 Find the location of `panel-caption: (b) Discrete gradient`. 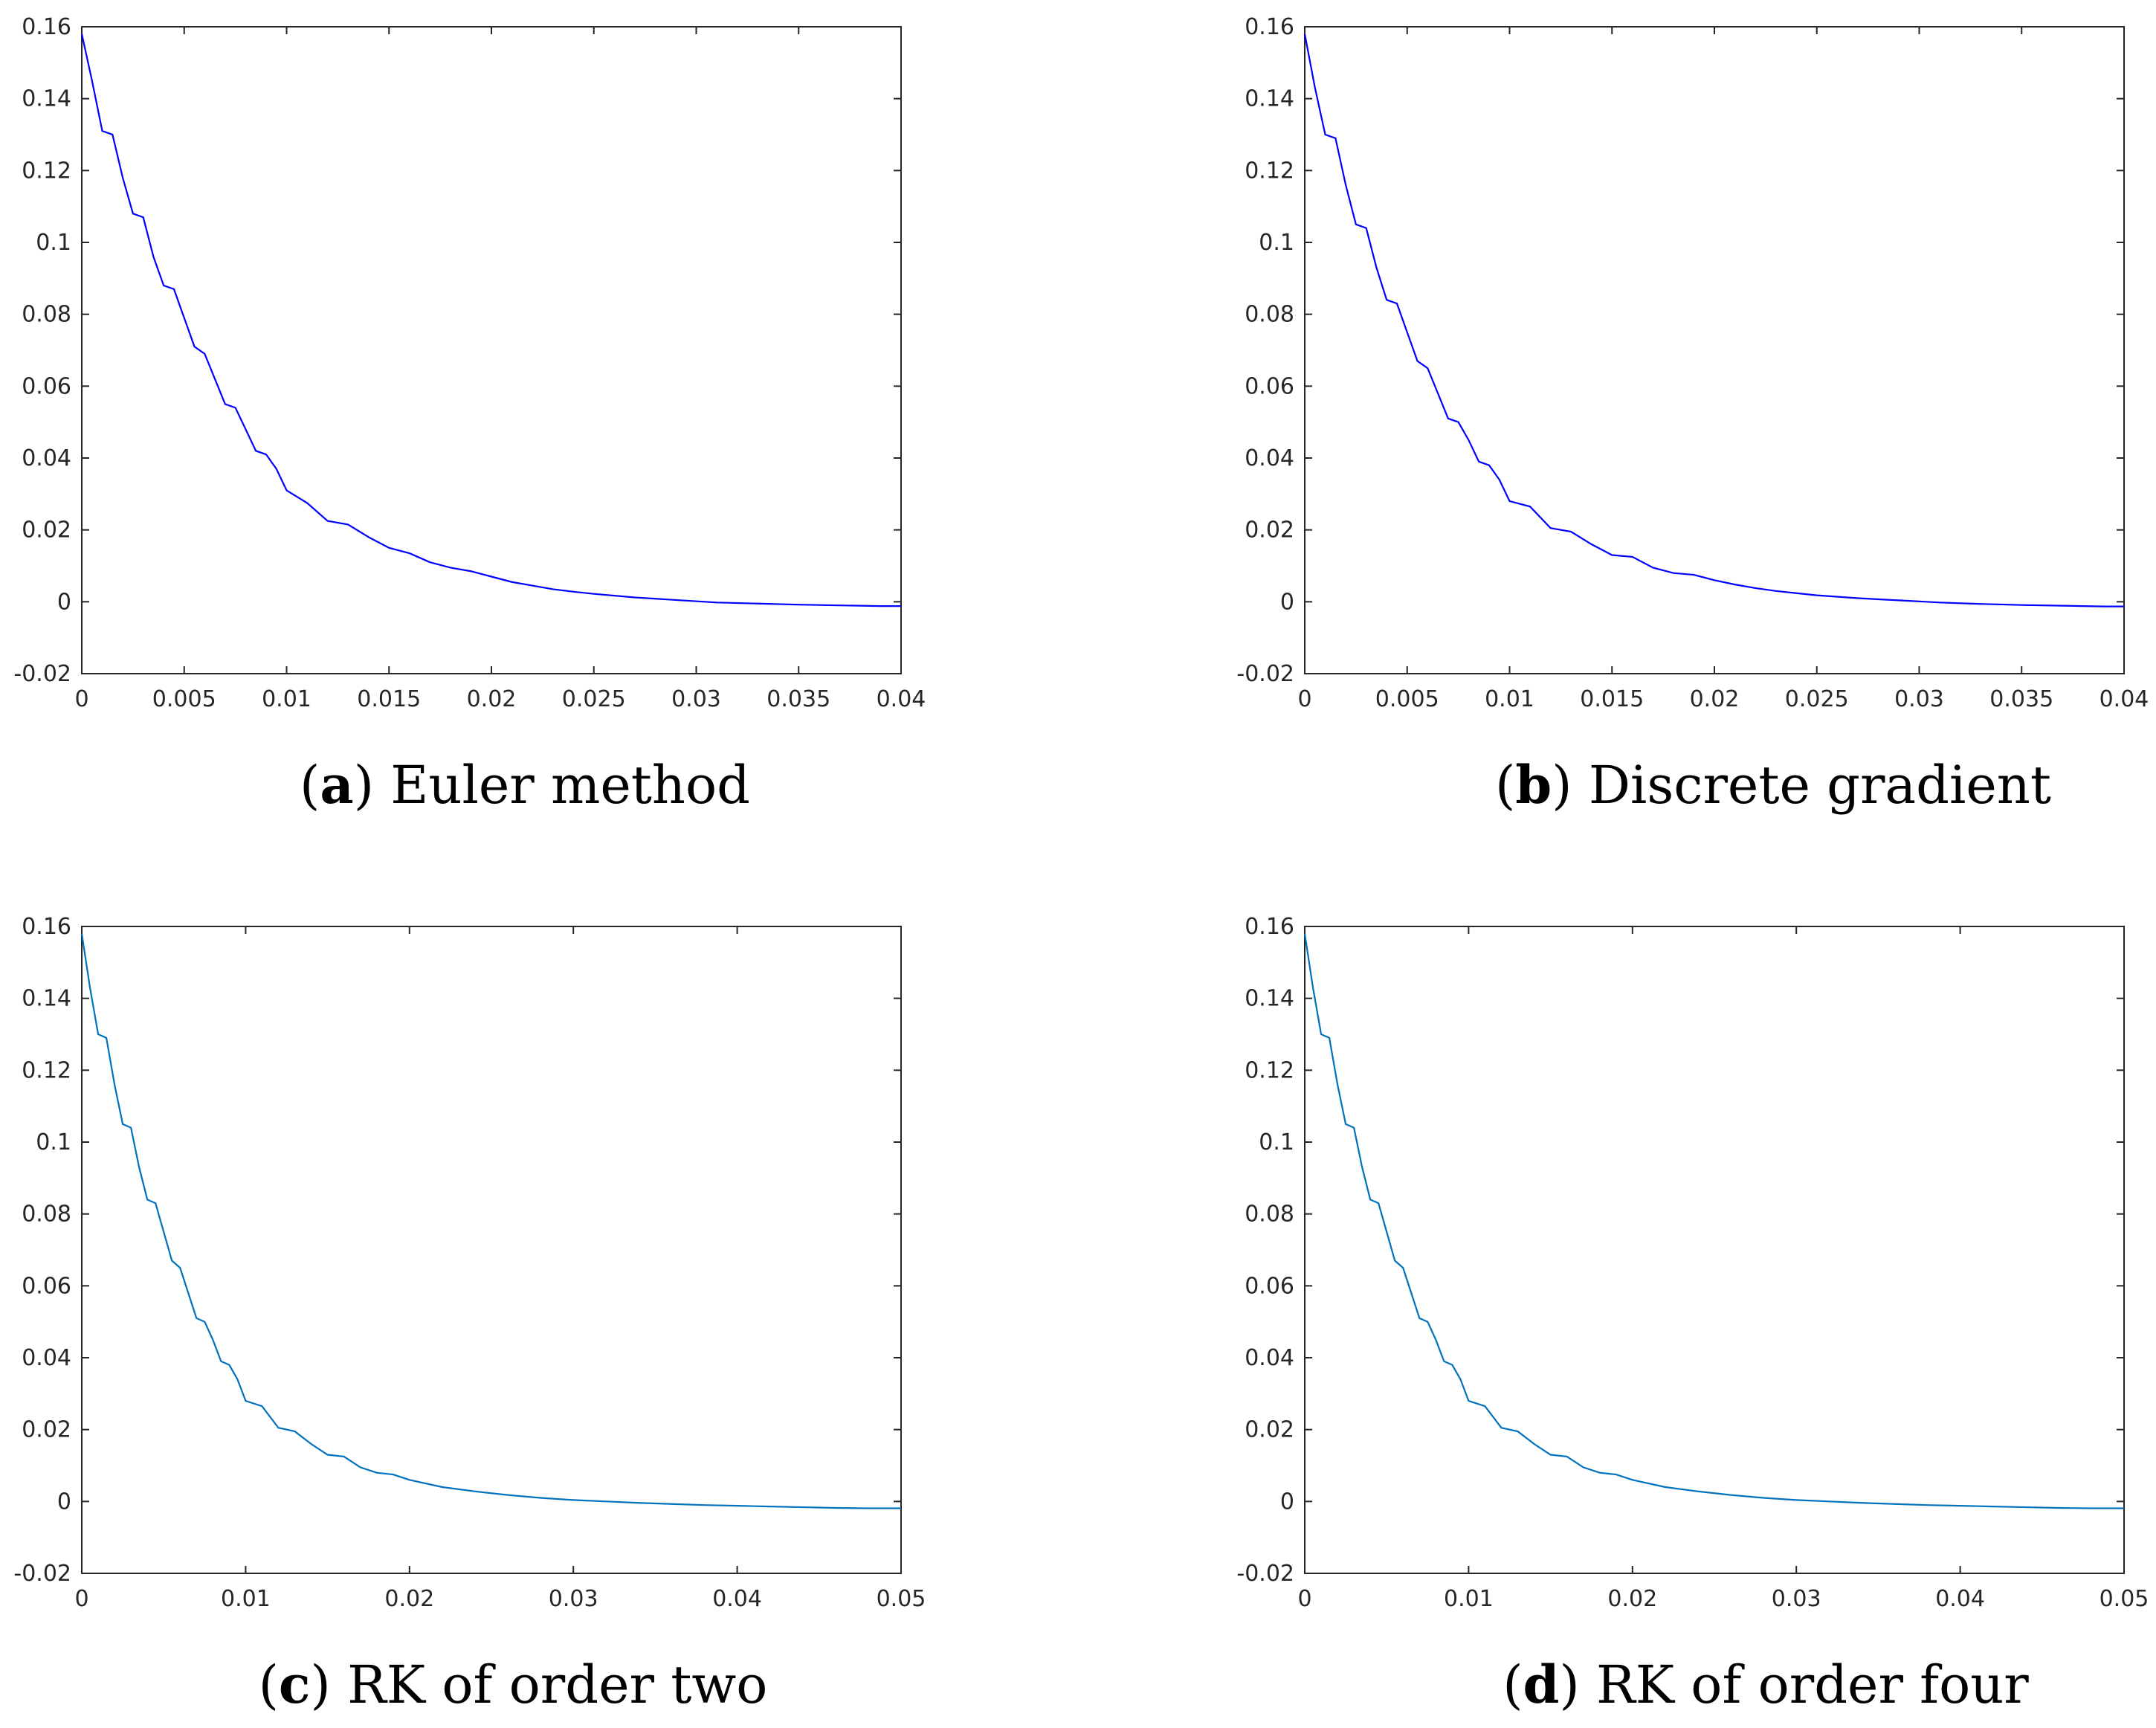

panel-caption: (b) Discrete gradient is located at coordinates (1773, 785).